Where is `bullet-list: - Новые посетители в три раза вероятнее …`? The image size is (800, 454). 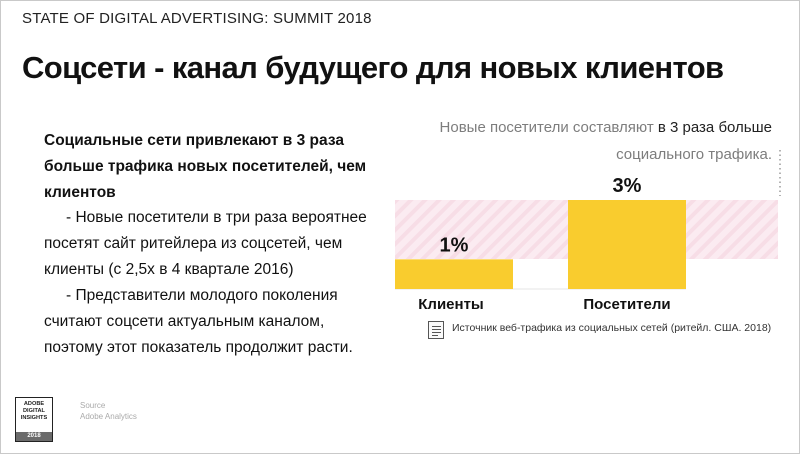
bullet-list: - Новые посетители в три раза вероятнее … is located at coordinates (214, 283).